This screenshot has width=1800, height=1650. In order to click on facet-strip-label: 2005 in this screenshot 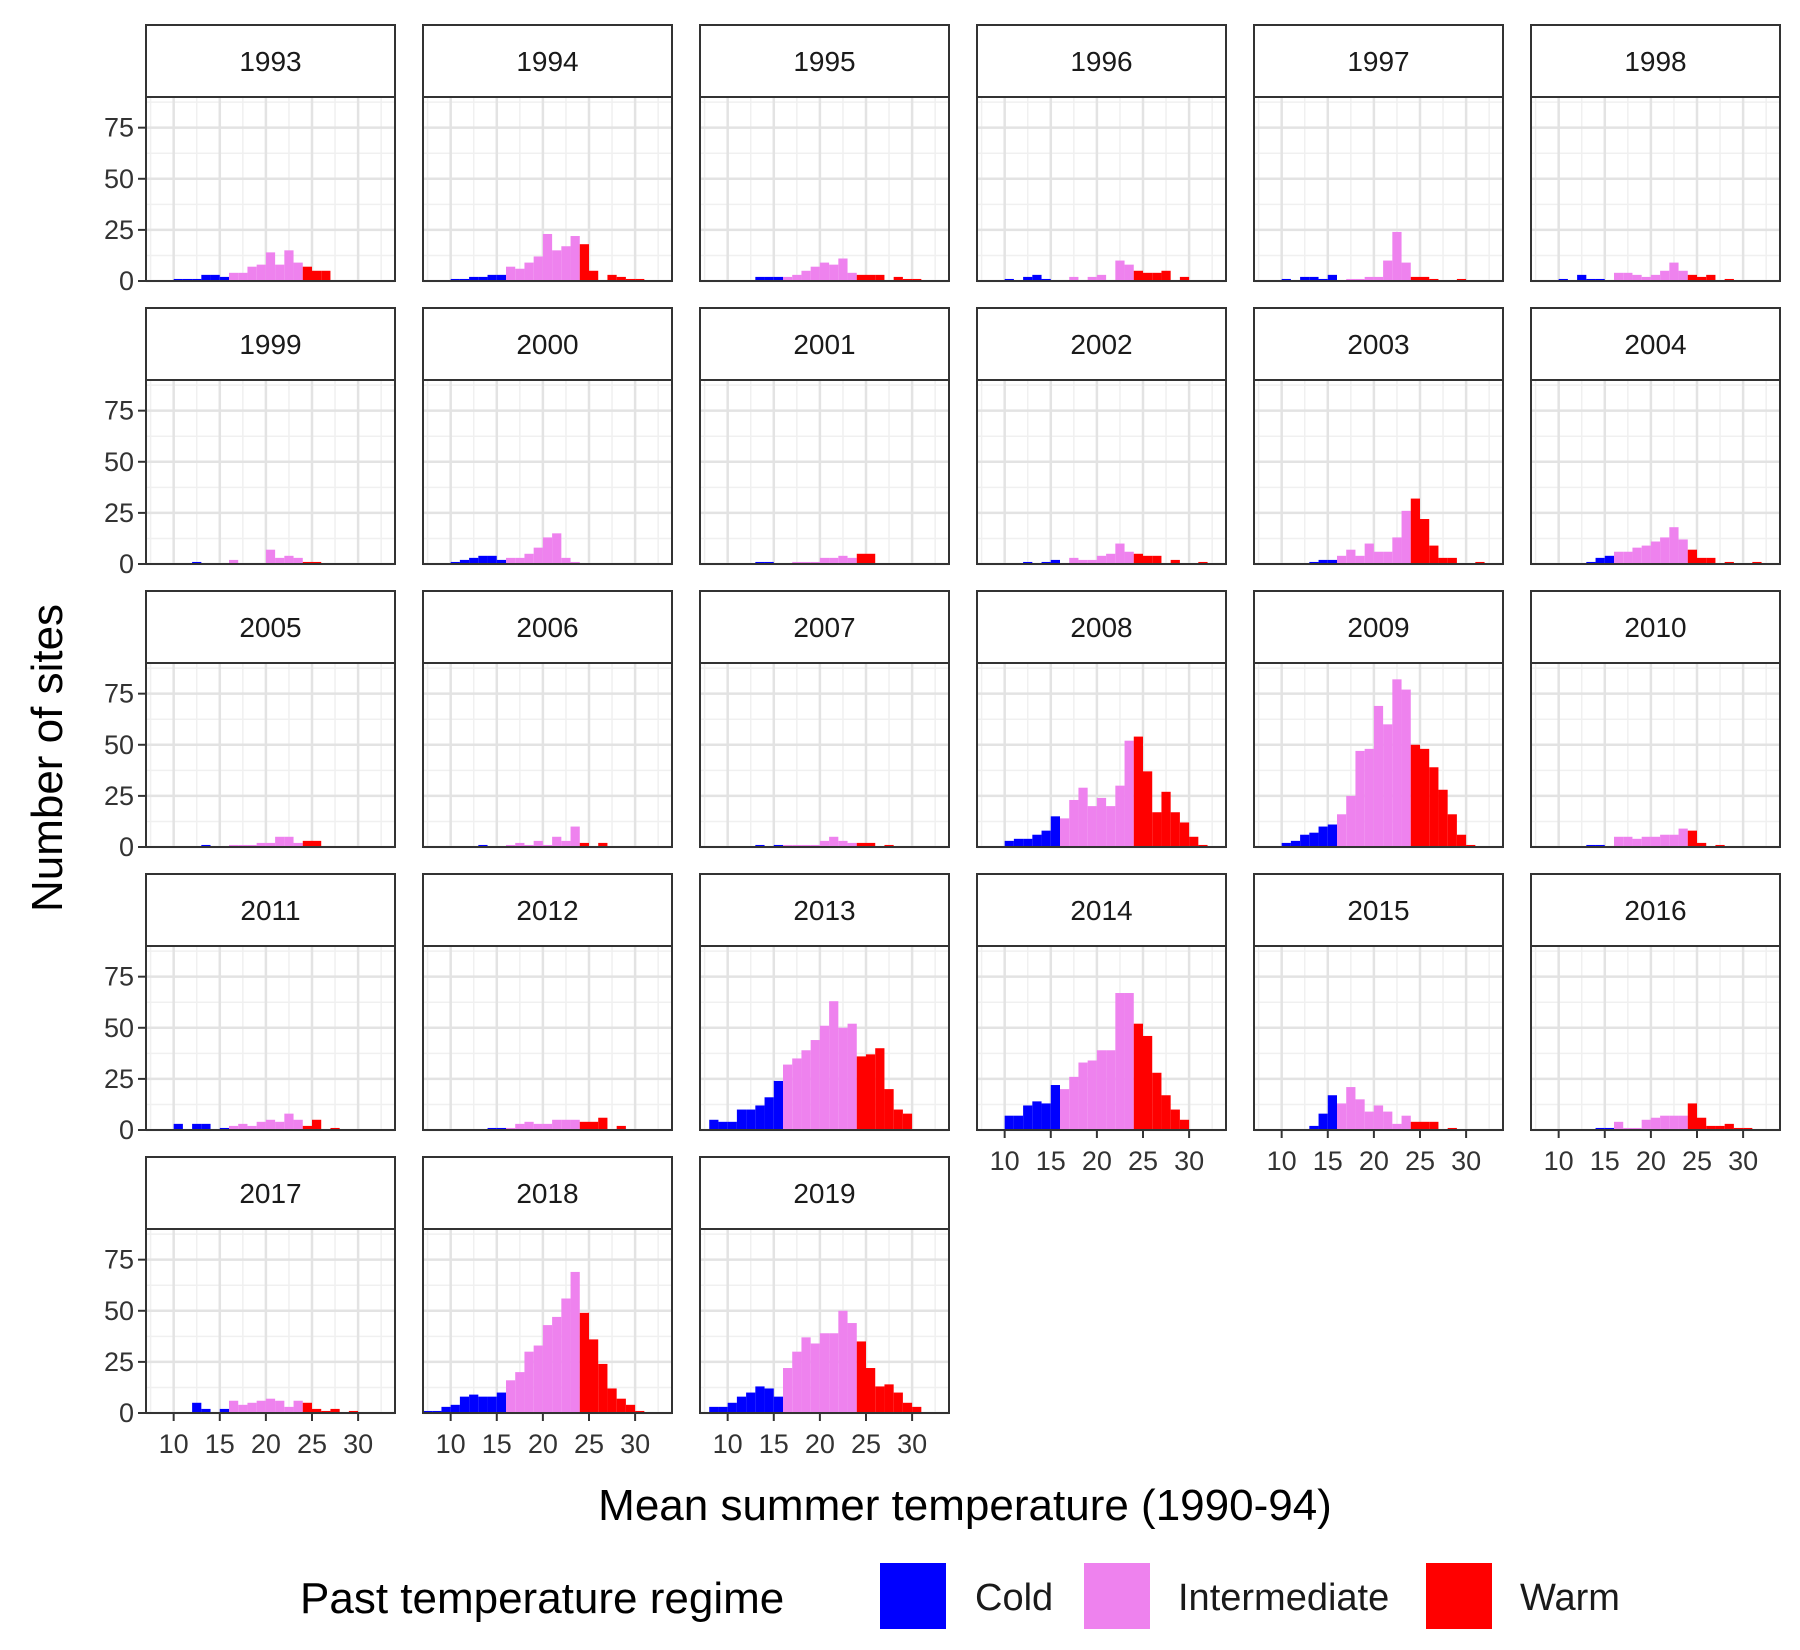, I will do `click(270, 627)`.